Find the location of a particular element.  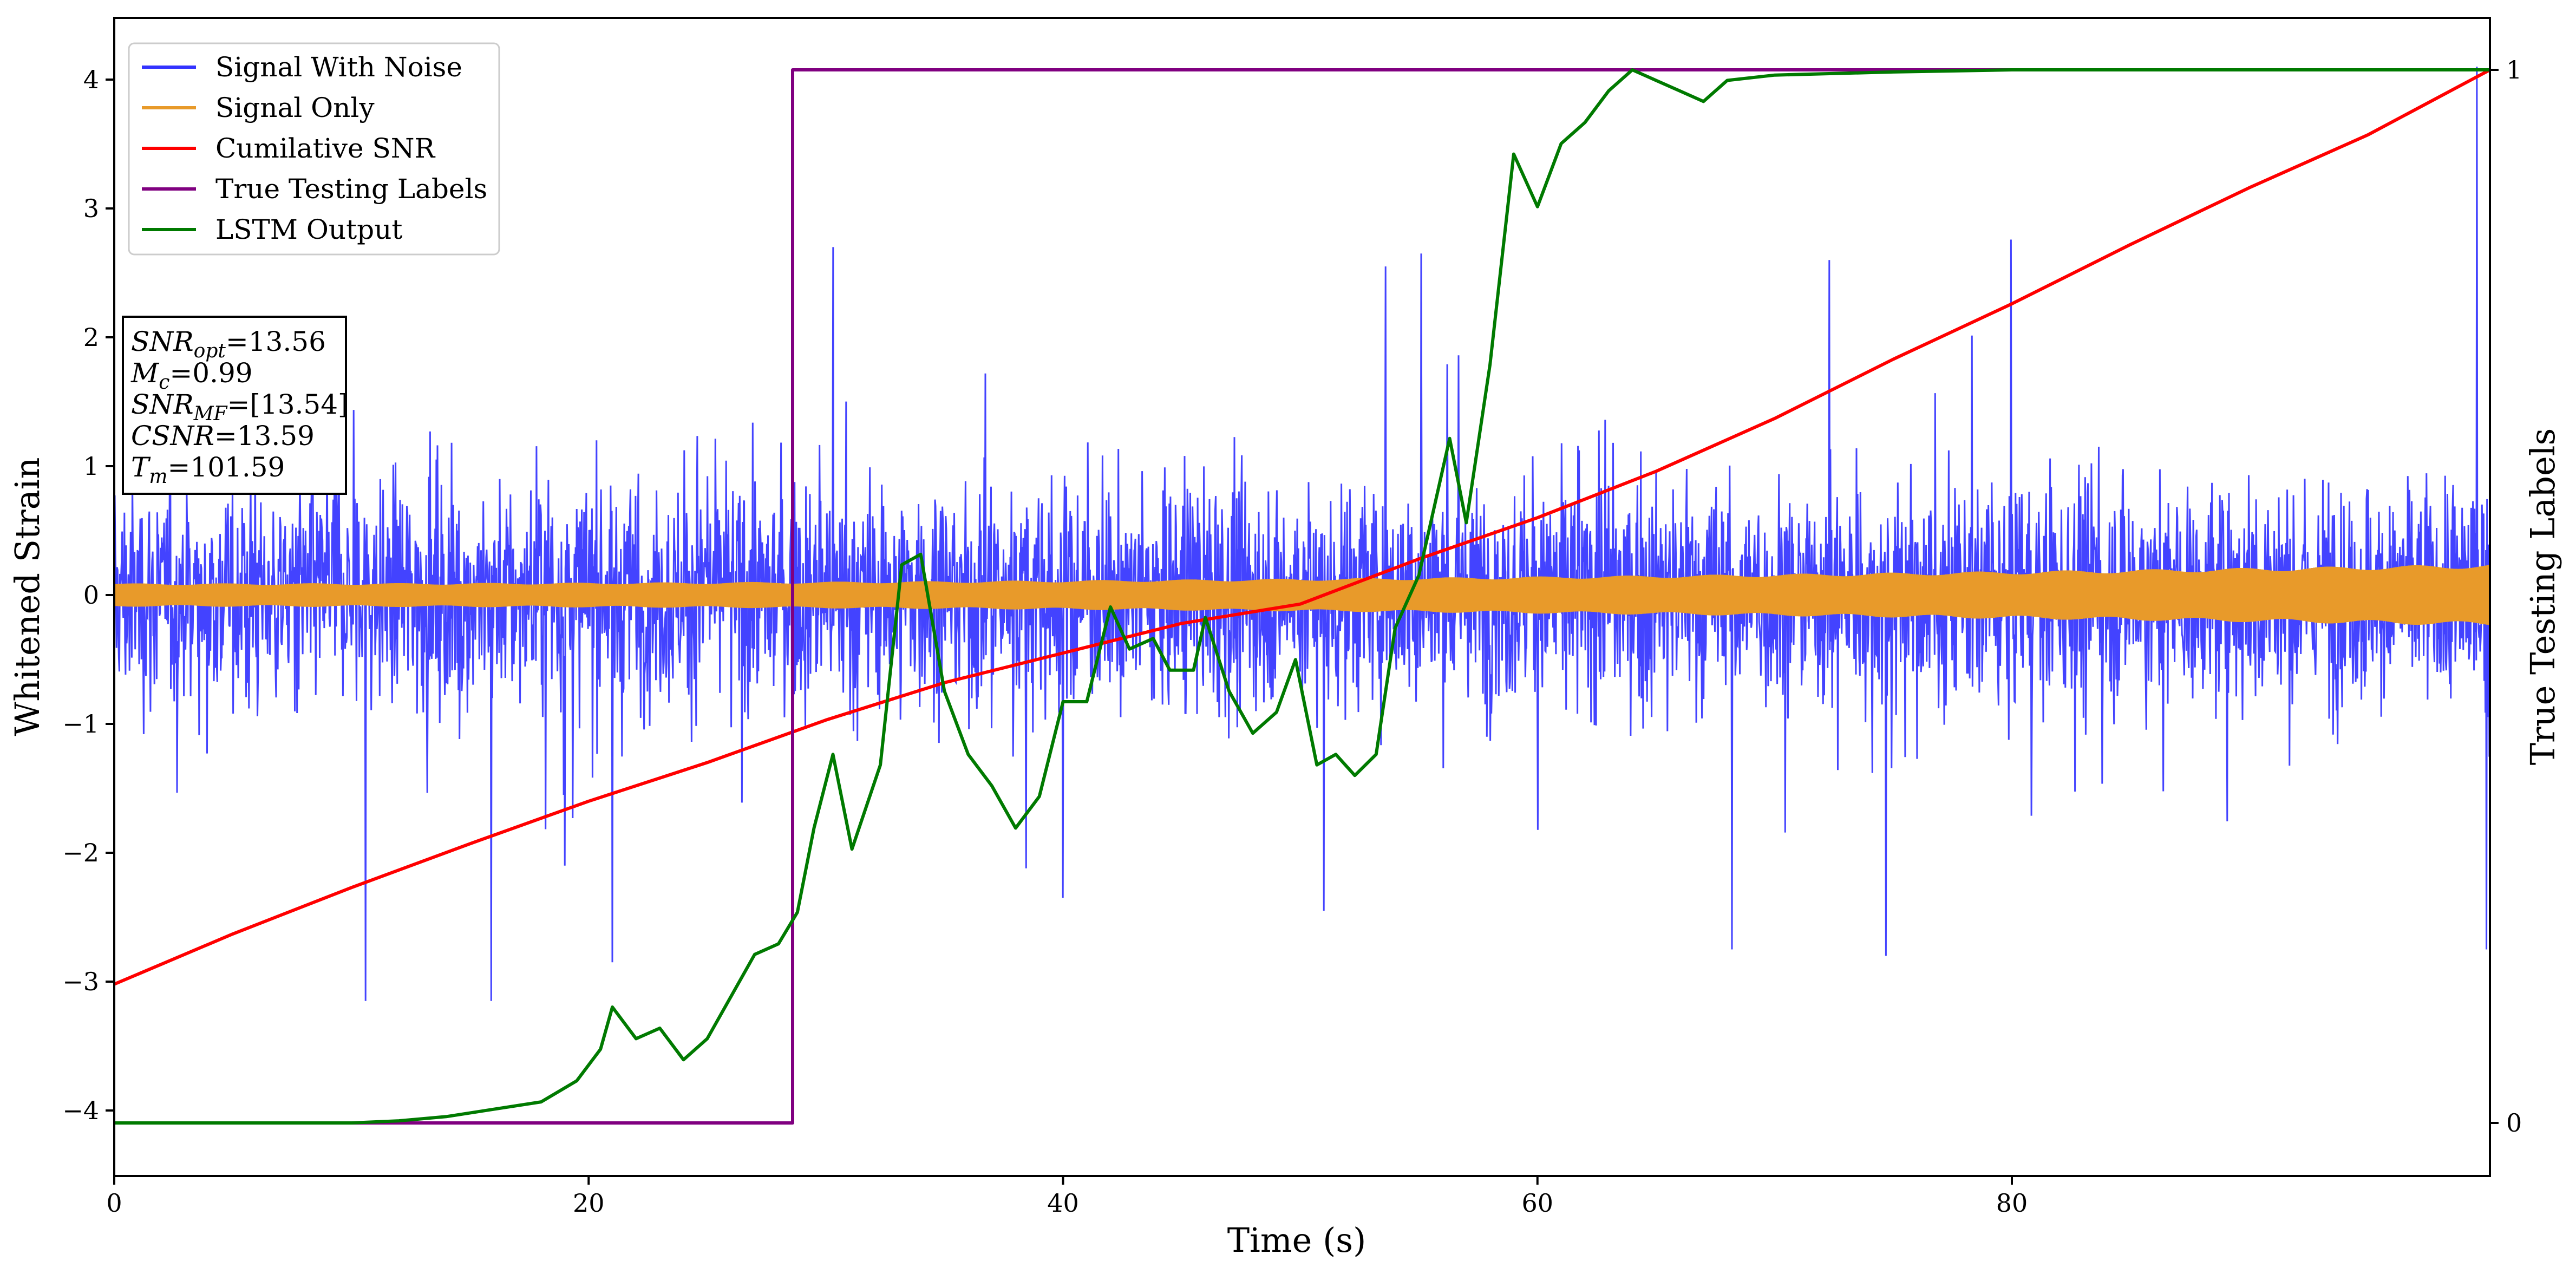

x-tick-label: 60 is located at coordinates (1537, 1203).